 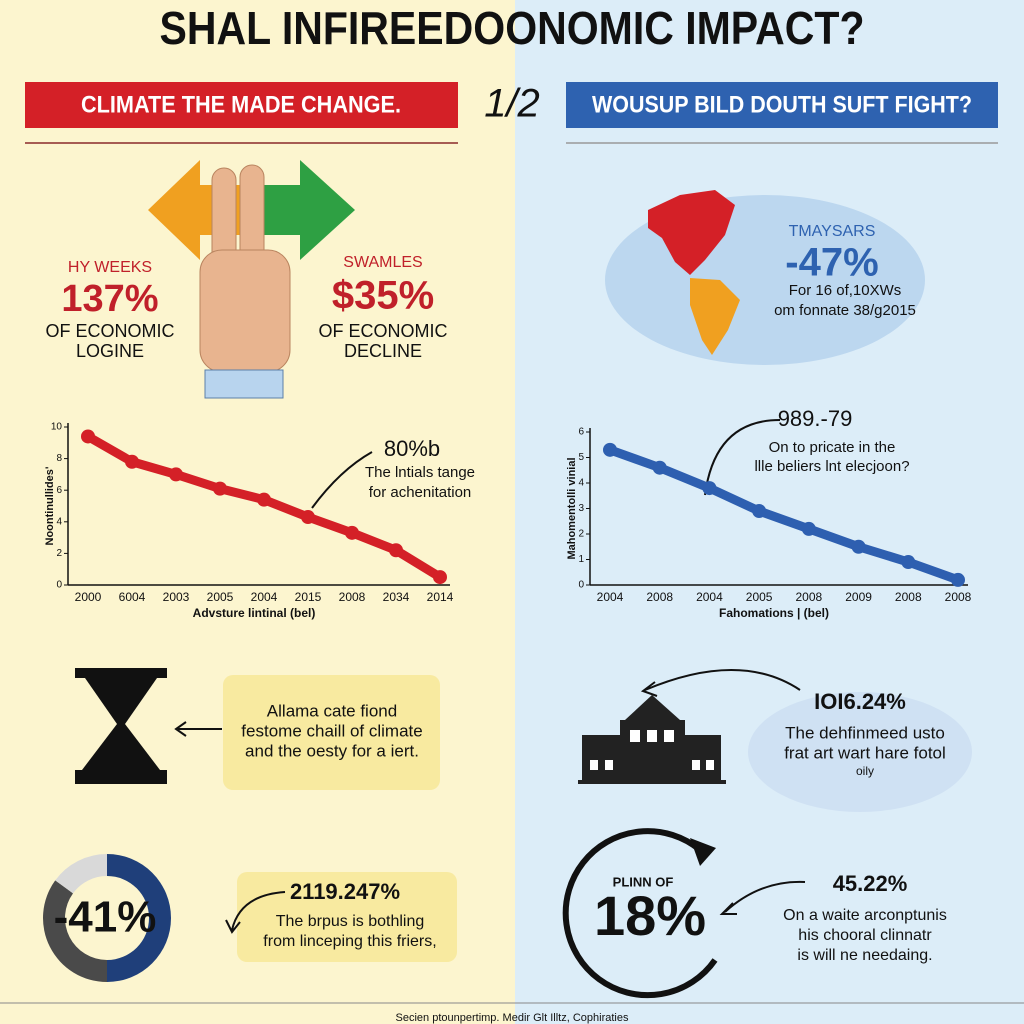 I want to click on building-text: frat art wart hare fotol, so click(x=865, y=752).